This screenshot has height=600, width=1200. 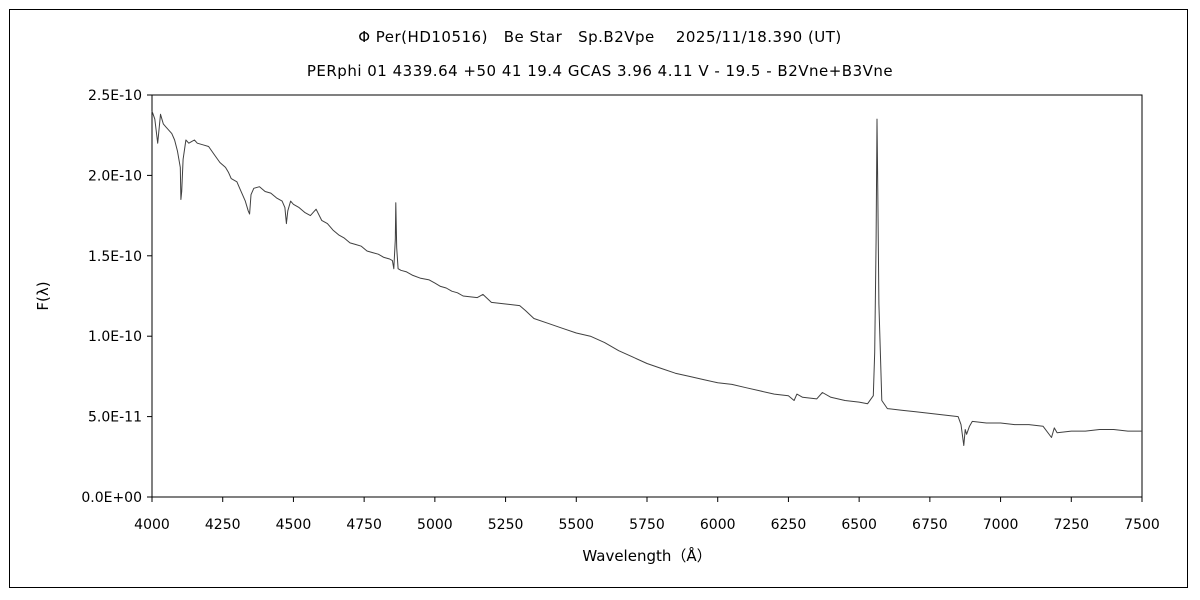 What do you see at coordinates (364, 525) in the screenshot?
I see `x-tick-label: 4750` at bounding box center [364, 525].